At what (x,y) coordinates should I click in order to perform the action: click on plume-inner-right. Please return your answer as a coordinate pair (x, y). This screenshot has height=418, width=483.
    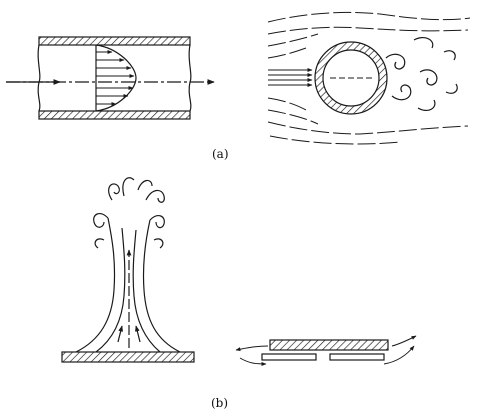
    Looking at the image, I should click on (146, 291).